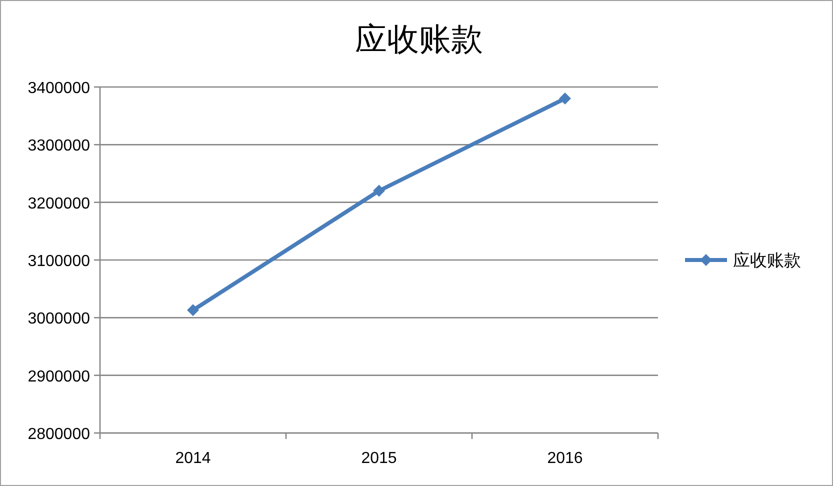  I want to click on y-tick-label: 2900000, so click(59, 377).